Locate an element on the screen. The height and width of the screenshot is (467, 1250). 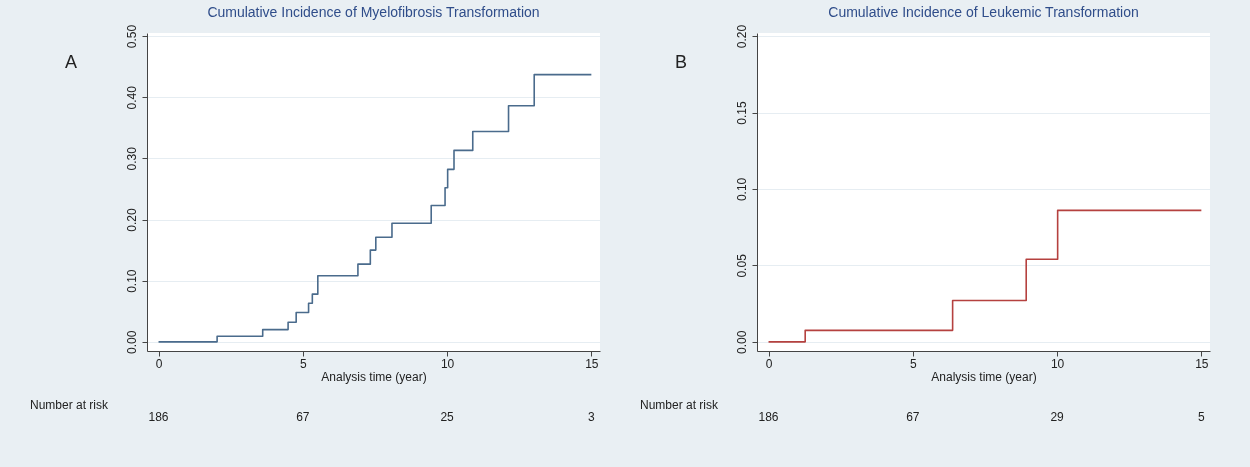
text: 25 is located at coordinates (447, 417).